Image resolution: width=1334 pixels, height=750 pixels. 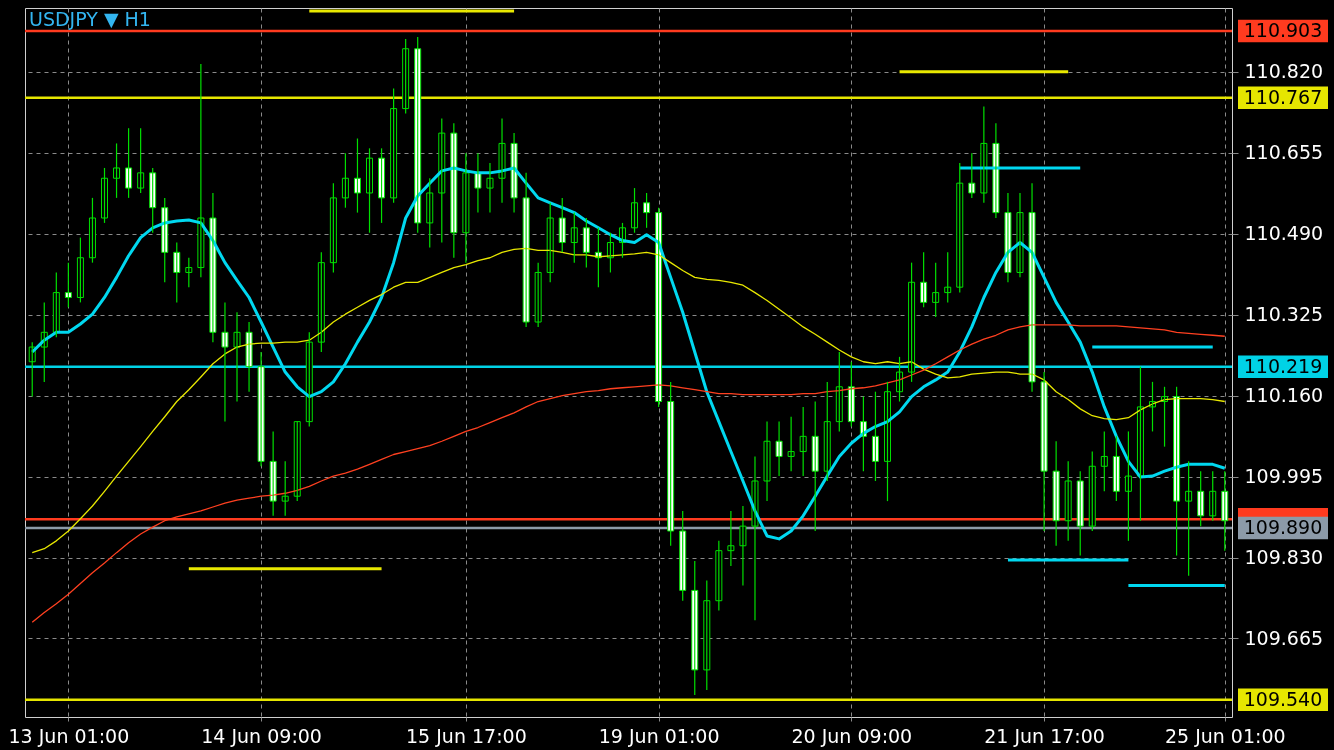 I want to click on y-tick-label: 110.820, so click(x=1284, y=71).